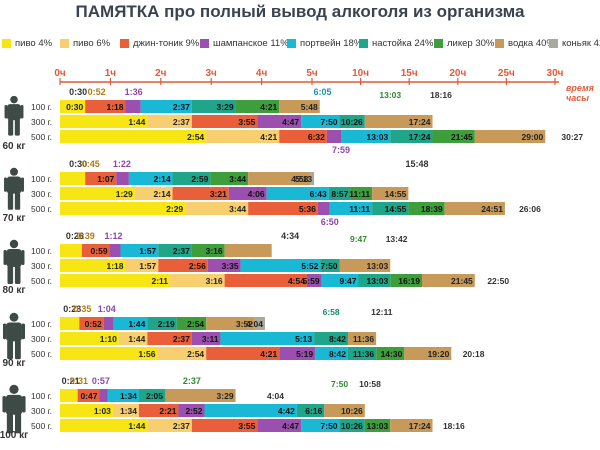 The width and height of the screenshot is (600, 450). Describe the element at coordinates (337, 339) in the screenshot. I see `segment-end-label: 8:42` at that location.